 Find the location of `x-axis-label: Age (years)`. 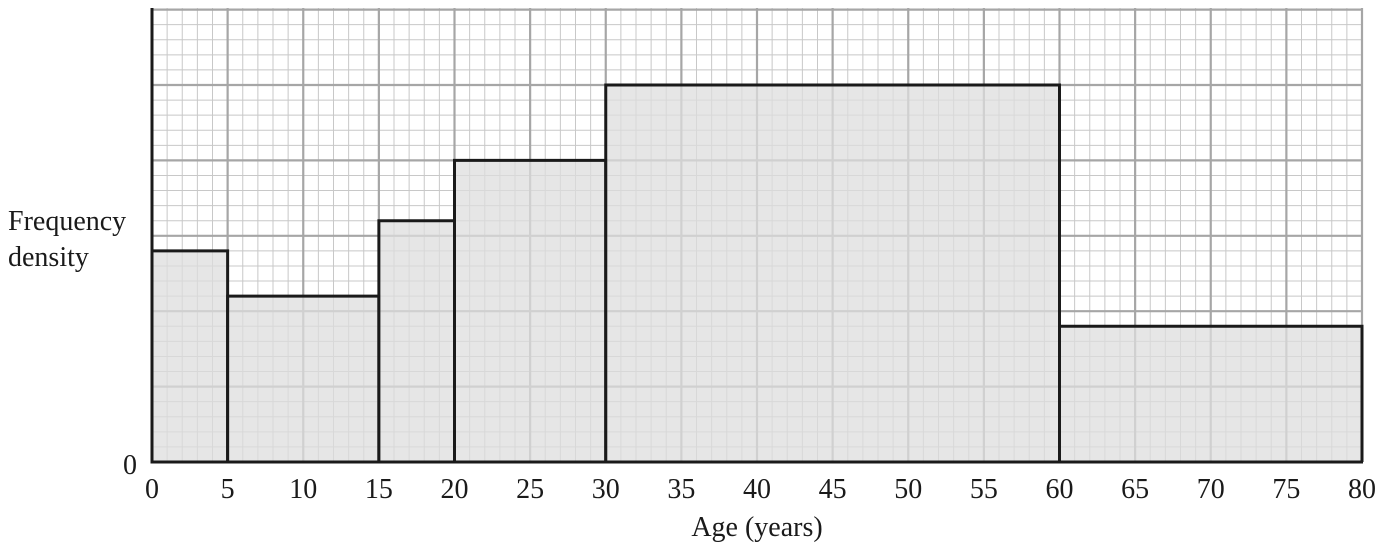

x-axis-label: Age (years) is located at coordinates (756, 527).